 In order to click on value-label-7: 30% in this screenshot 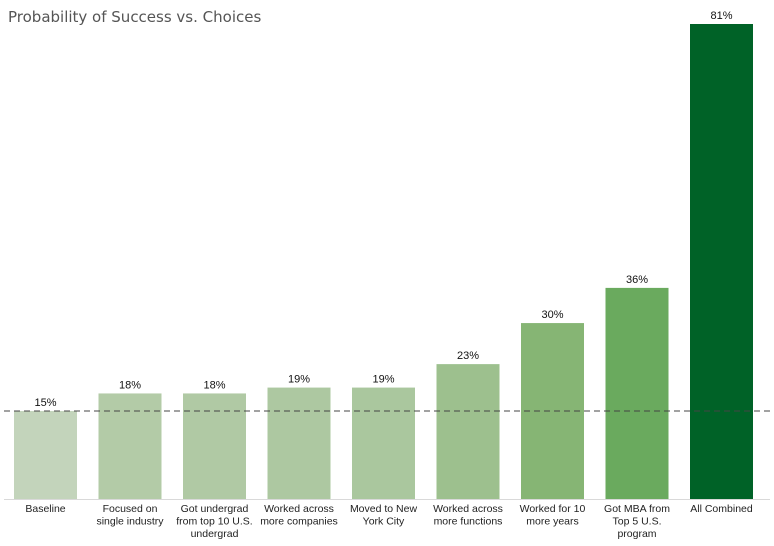, I will do `click(552, 315)`.